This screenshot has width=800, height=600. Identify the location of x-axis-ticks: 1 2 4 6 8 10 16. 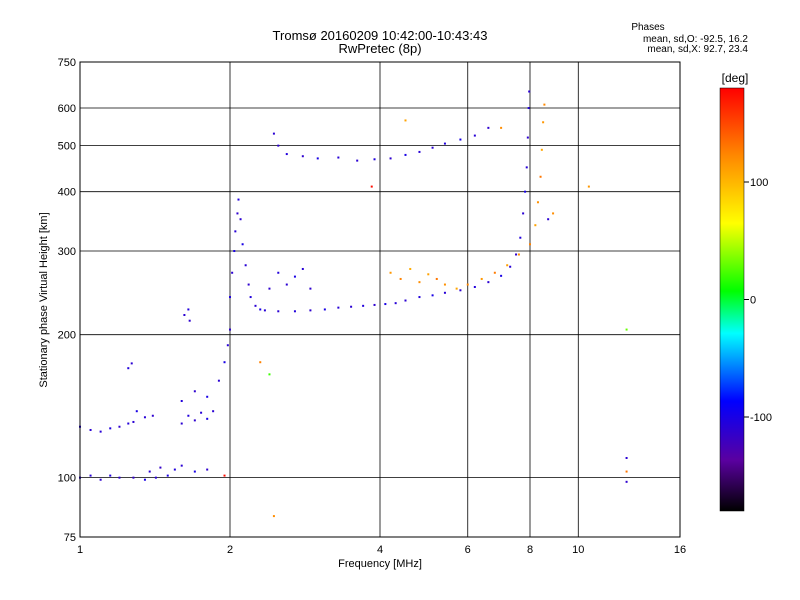
(381, 550).